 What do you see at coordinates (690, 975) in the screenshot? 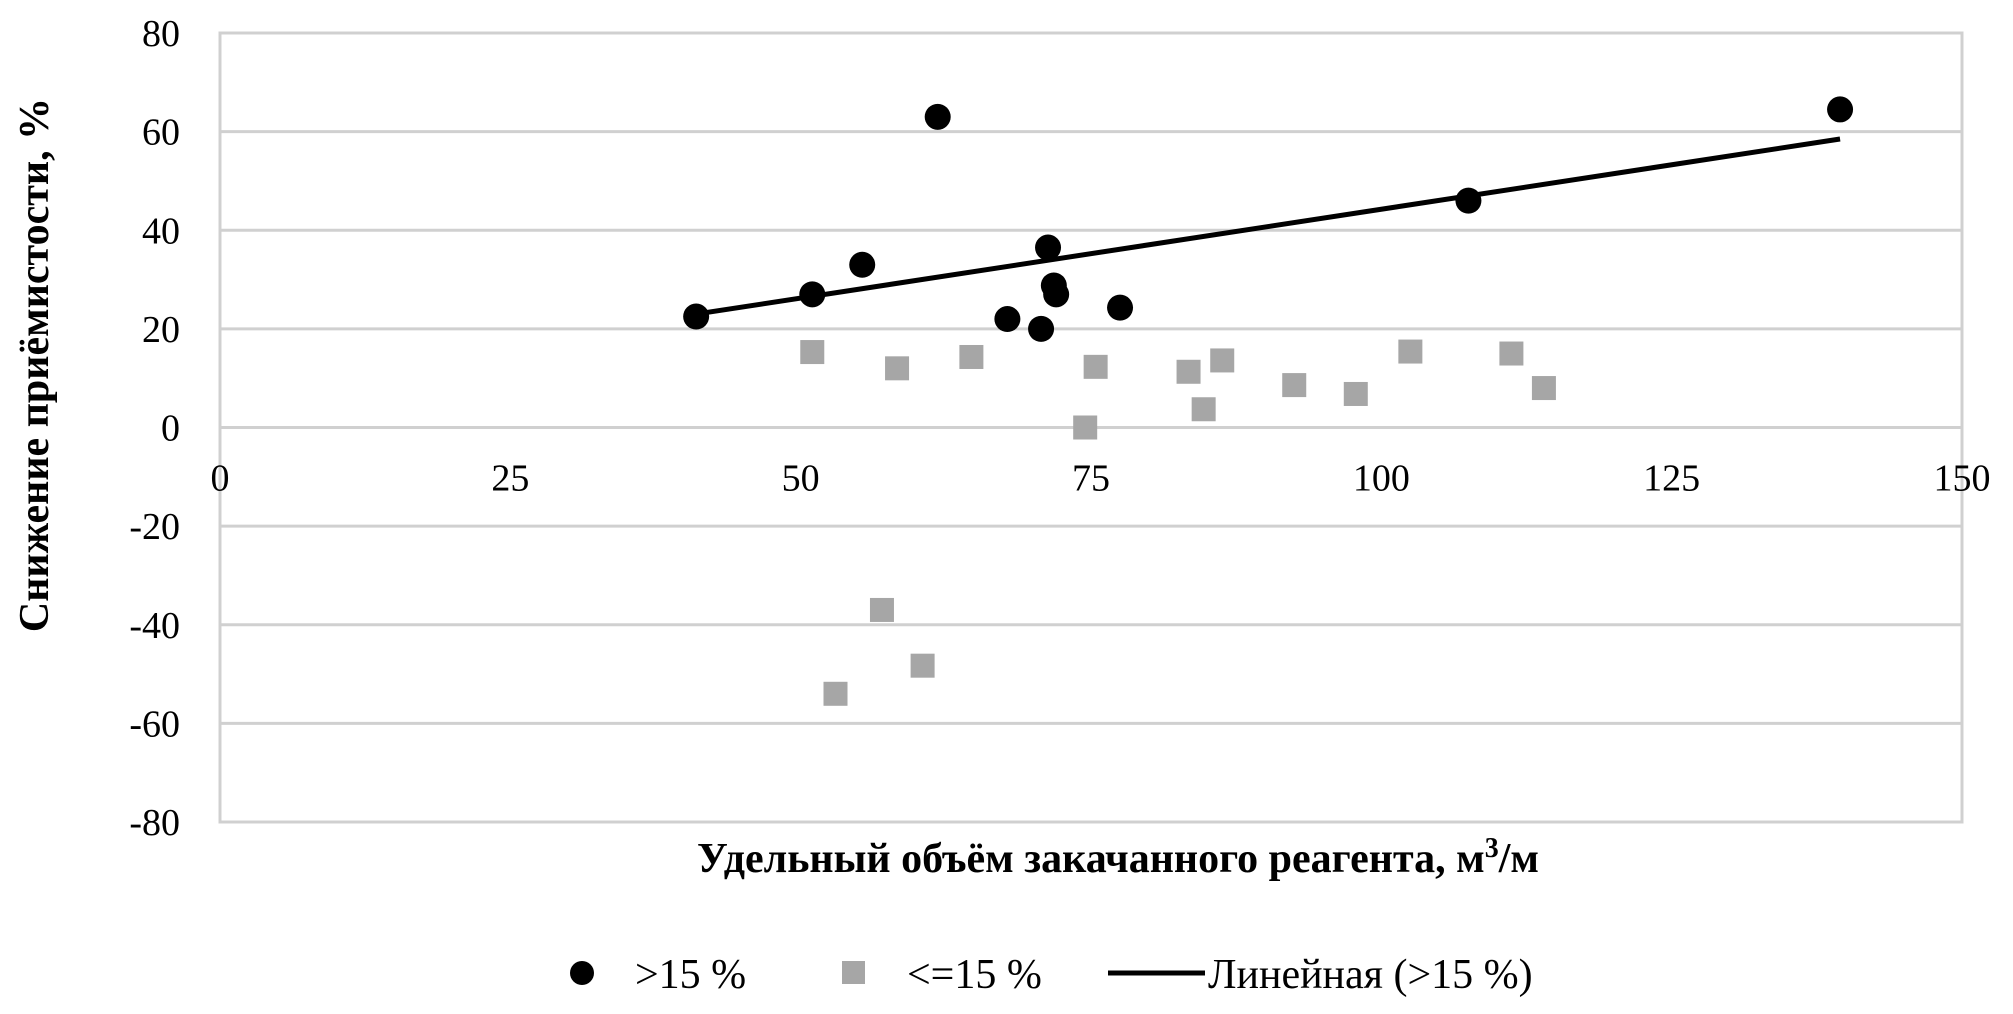
I see `legend-label-series-1: >15 %` at bounding box center [690, 975].